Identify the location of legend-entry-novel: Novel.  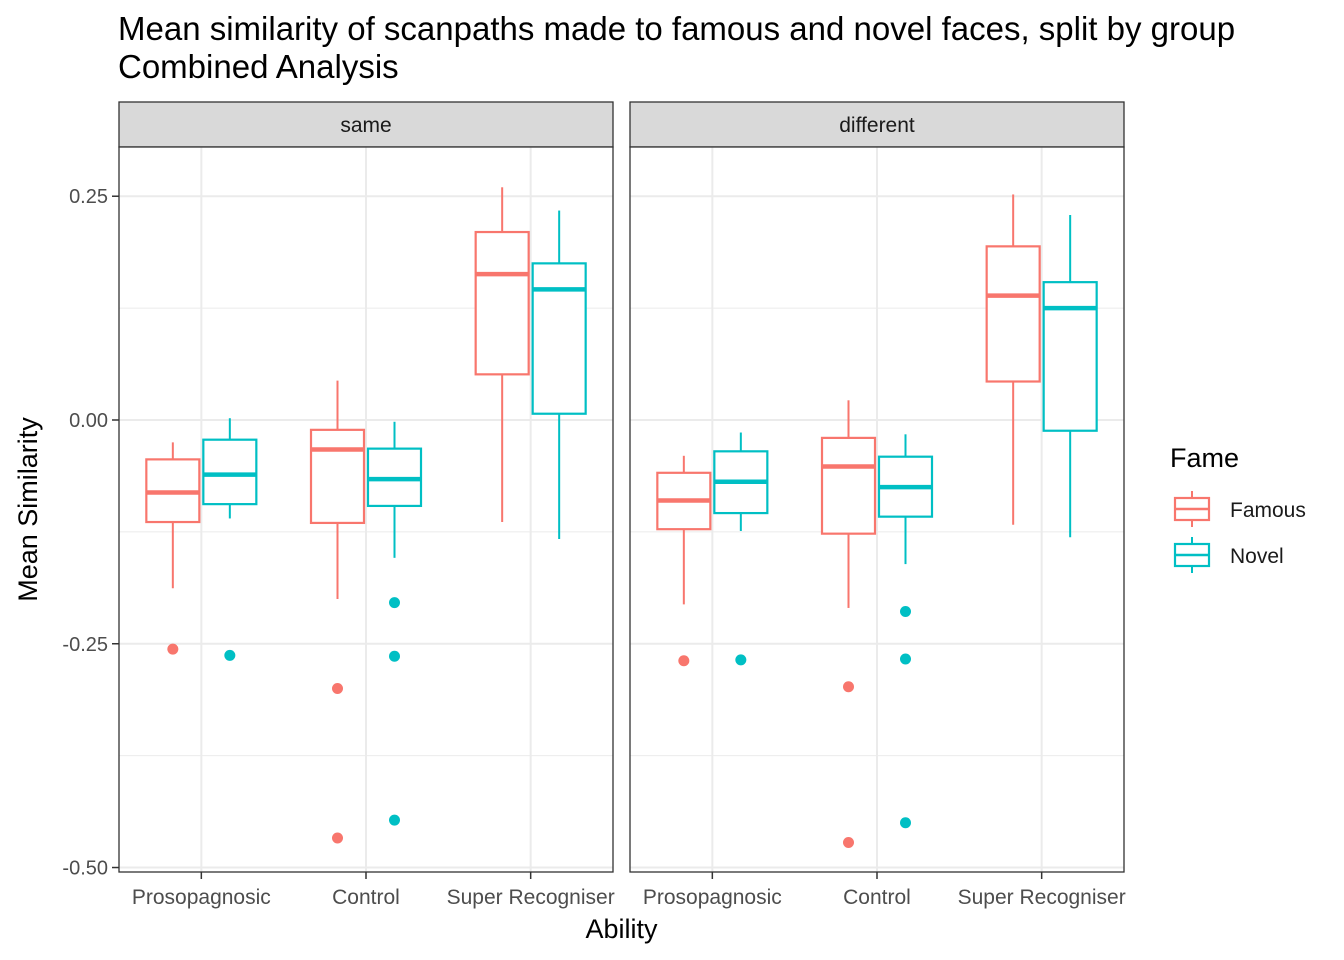
(1228, 555).